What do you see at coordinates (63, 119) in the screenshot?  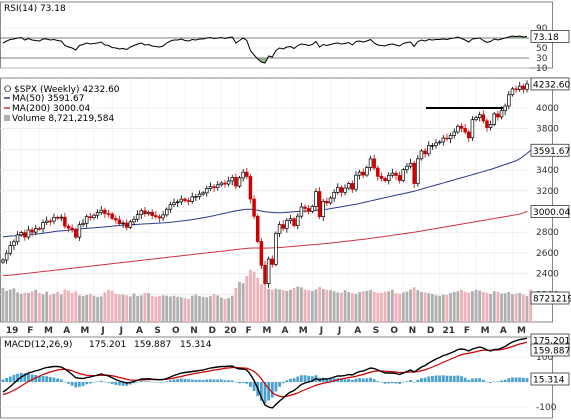 I see `volume-legend-label: Volume 8,721,219,584` at bounding box center [63, 119].